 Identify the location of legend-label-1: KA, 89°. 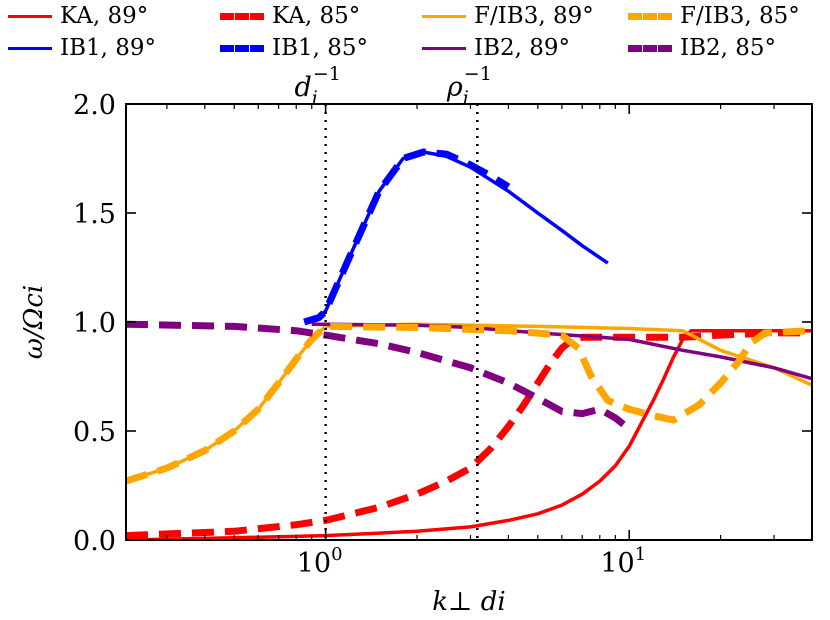
(104, 16).